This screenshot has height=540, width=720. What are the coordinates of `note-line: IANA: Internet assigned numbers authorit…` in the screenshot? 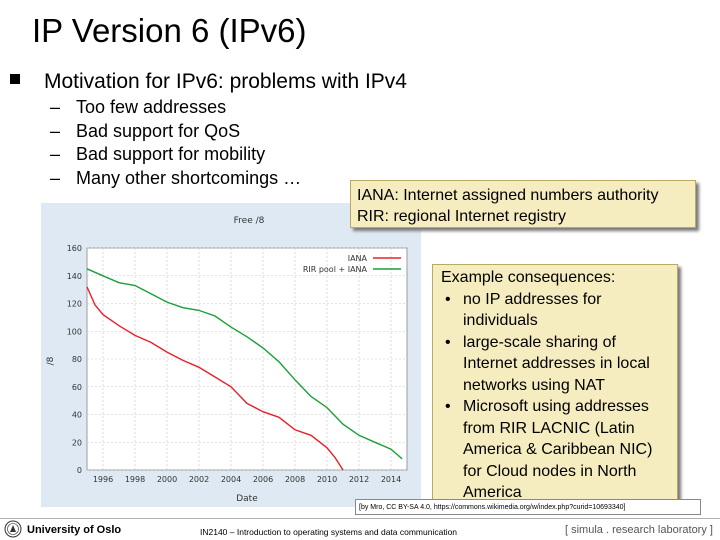 It's located at (508, 195).